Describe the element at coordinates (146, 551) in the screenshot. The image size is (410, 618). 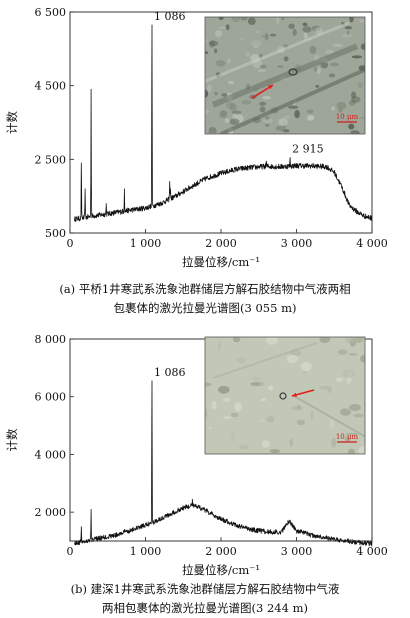
I see `x-tick-label: 1 000` at that location.